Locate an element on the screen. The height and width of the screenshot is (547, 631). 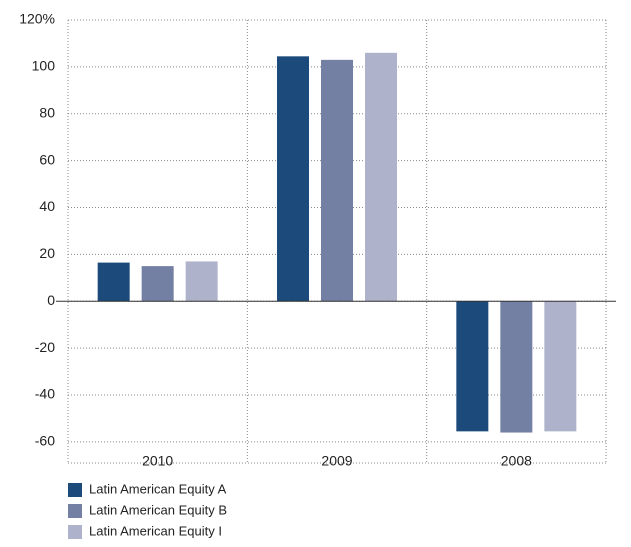
y-tick-label: 0 is located at coordinates (51, 300).